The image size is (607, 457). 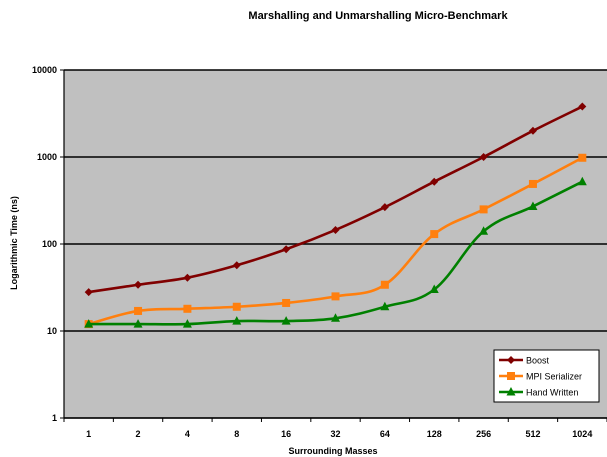 What do you see at coordinates (483, 434) in the screenshot?
I see `x-tick-label: 256` at bounding box center [483, 434].